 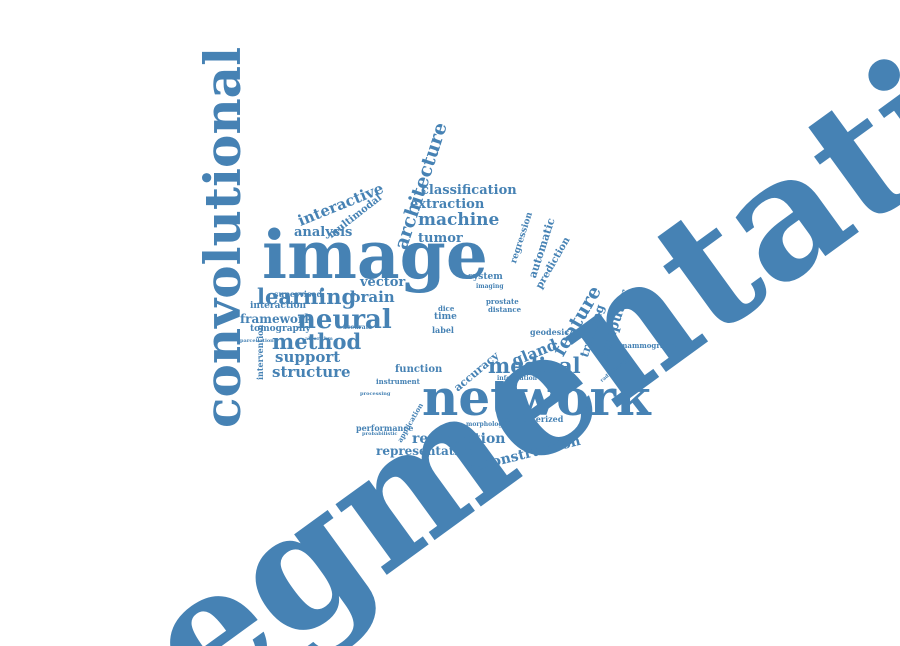 What do you see at coordinates (257, 341) in the screenshot?
I see `word-parcellation: parcellation` at bounding box center [257, 341].